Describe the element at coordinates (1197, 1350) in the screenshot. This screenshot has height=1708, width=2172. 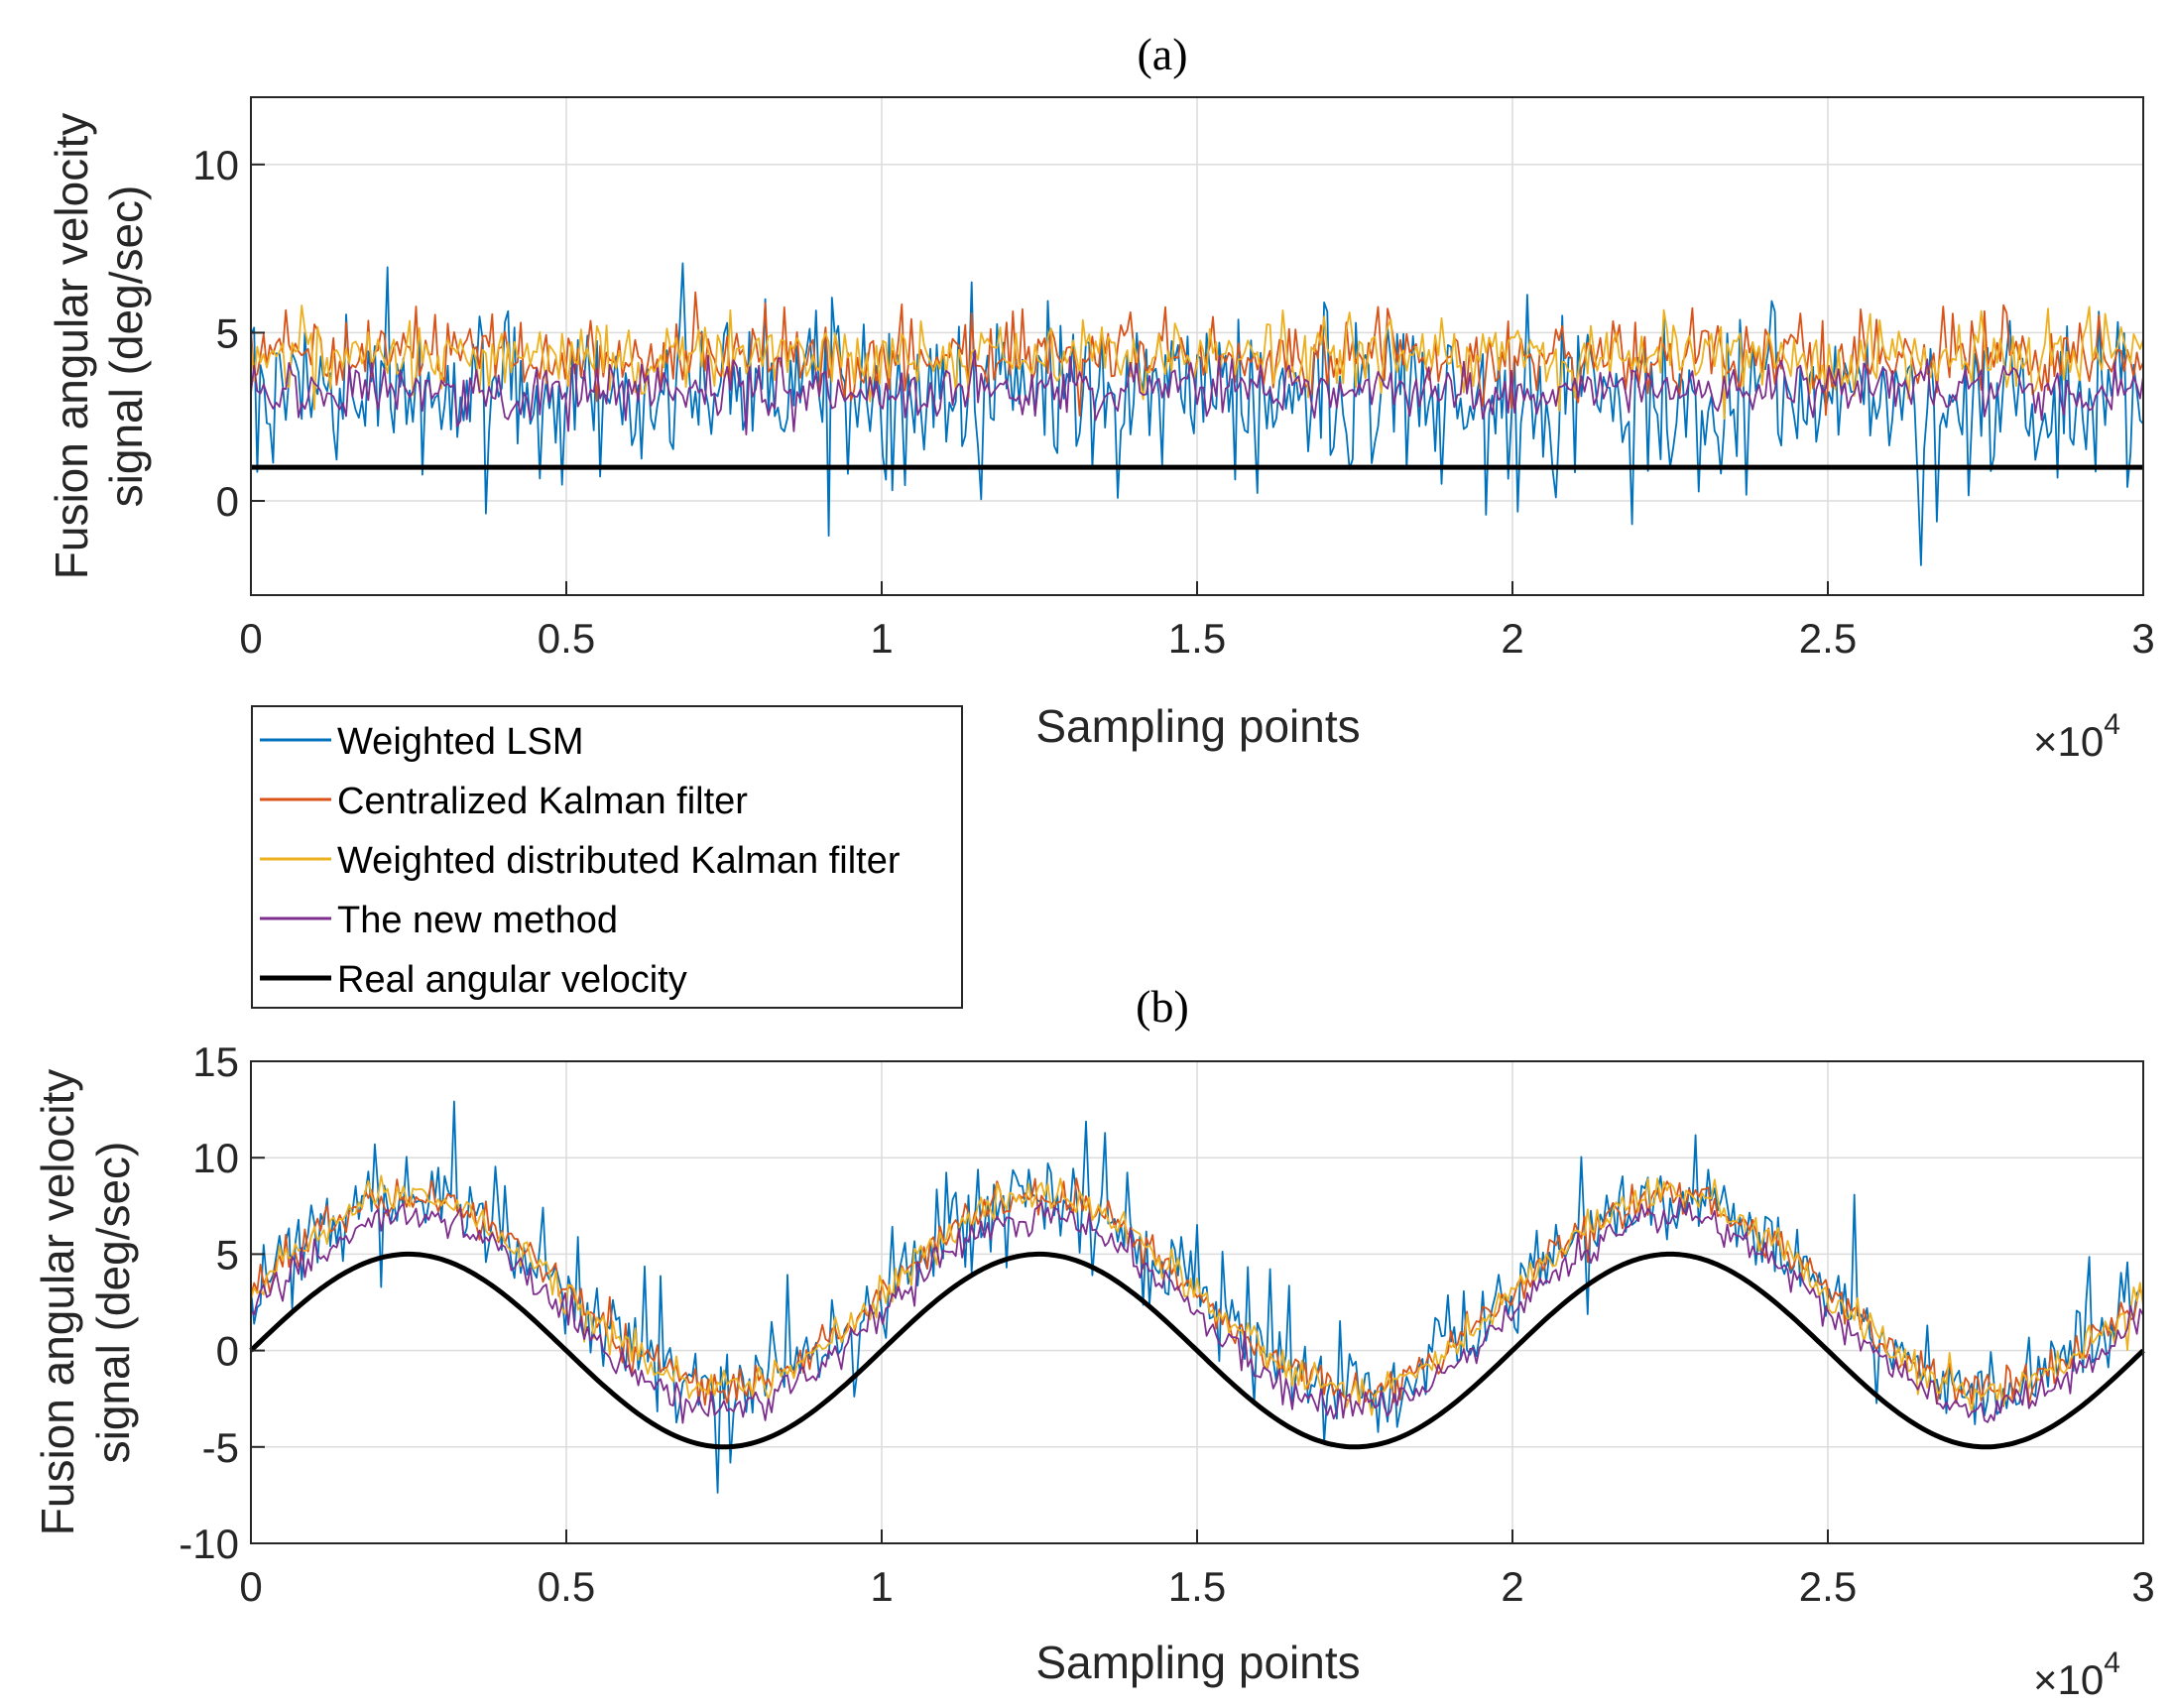
I see `series-line-real-angular-velocity` at that location.